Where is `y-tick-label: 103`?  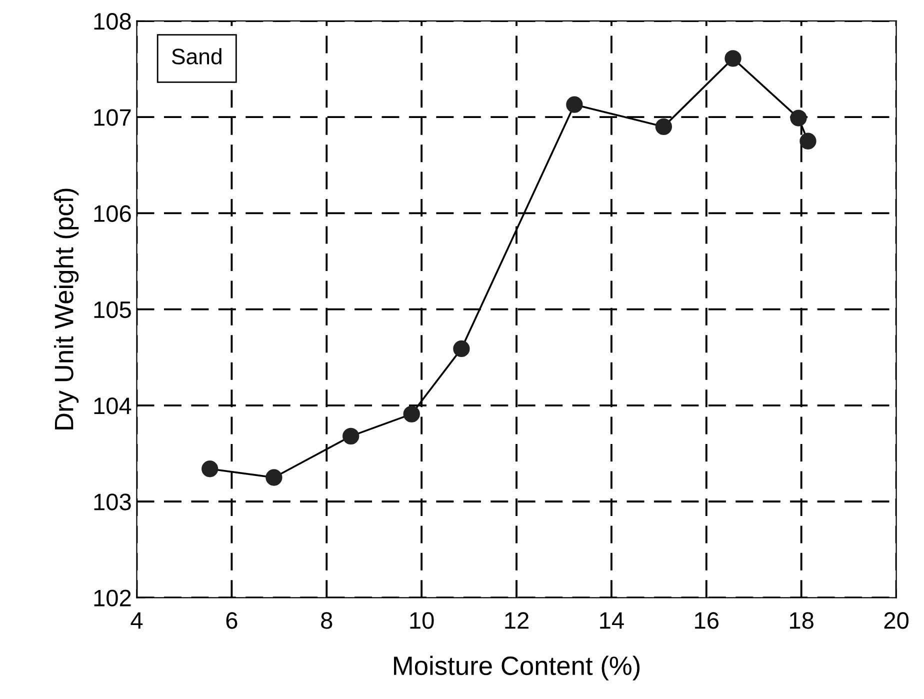 y-tick-label: 103 is located at coordinates (112, 502).